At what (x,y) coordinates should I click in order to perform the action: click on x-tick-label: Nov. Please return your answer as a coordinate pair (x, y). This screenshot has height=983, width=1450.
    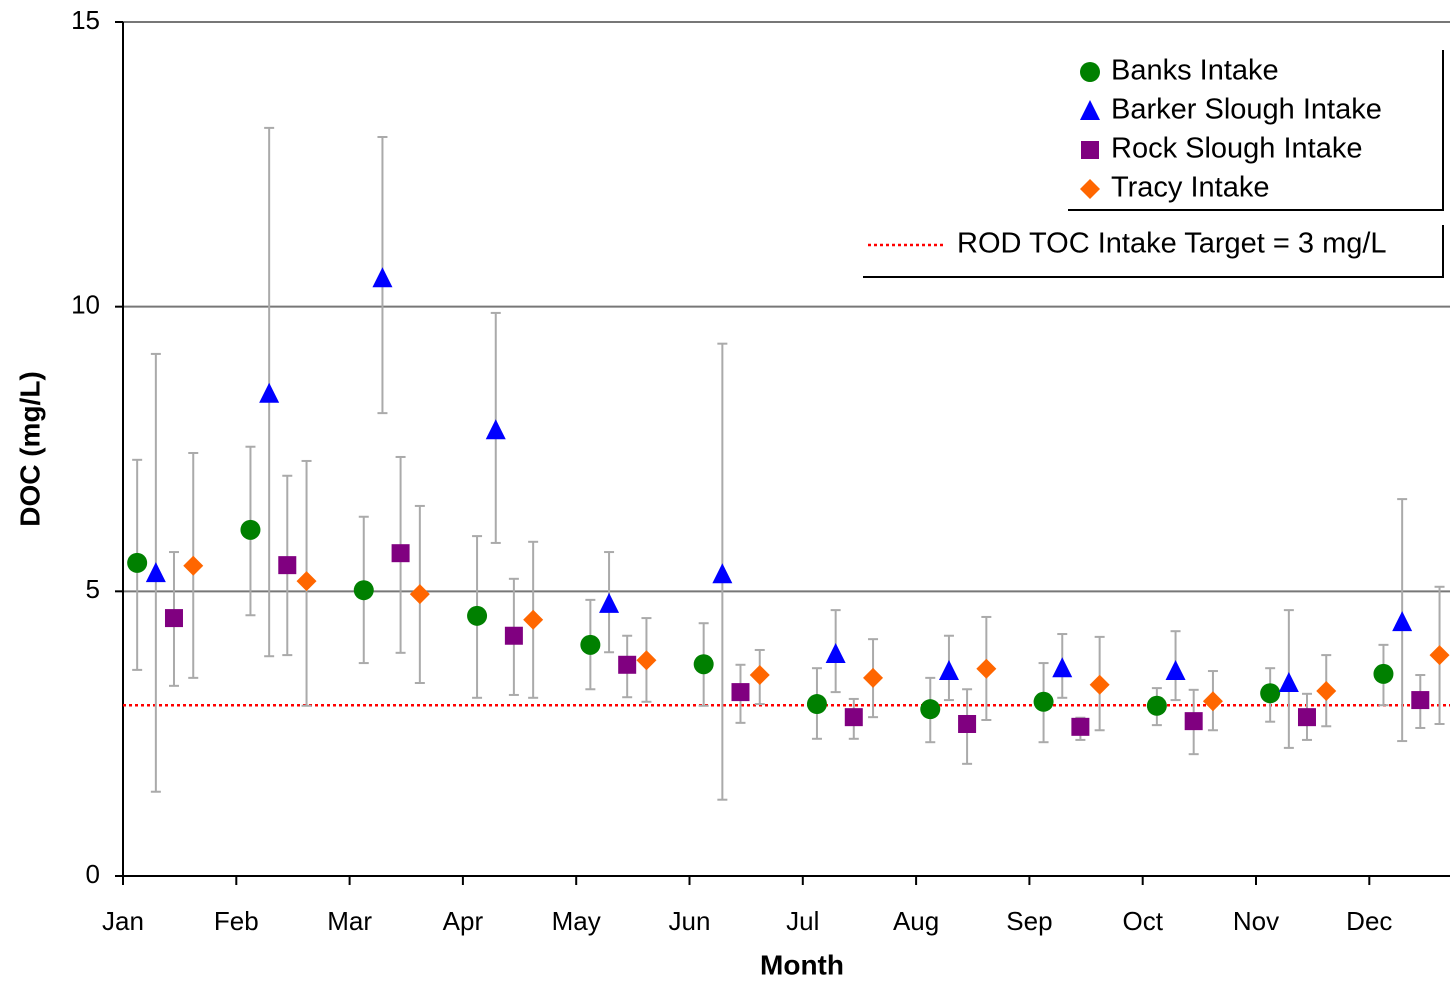
    Looking at the image, I should click on (1256, 921).